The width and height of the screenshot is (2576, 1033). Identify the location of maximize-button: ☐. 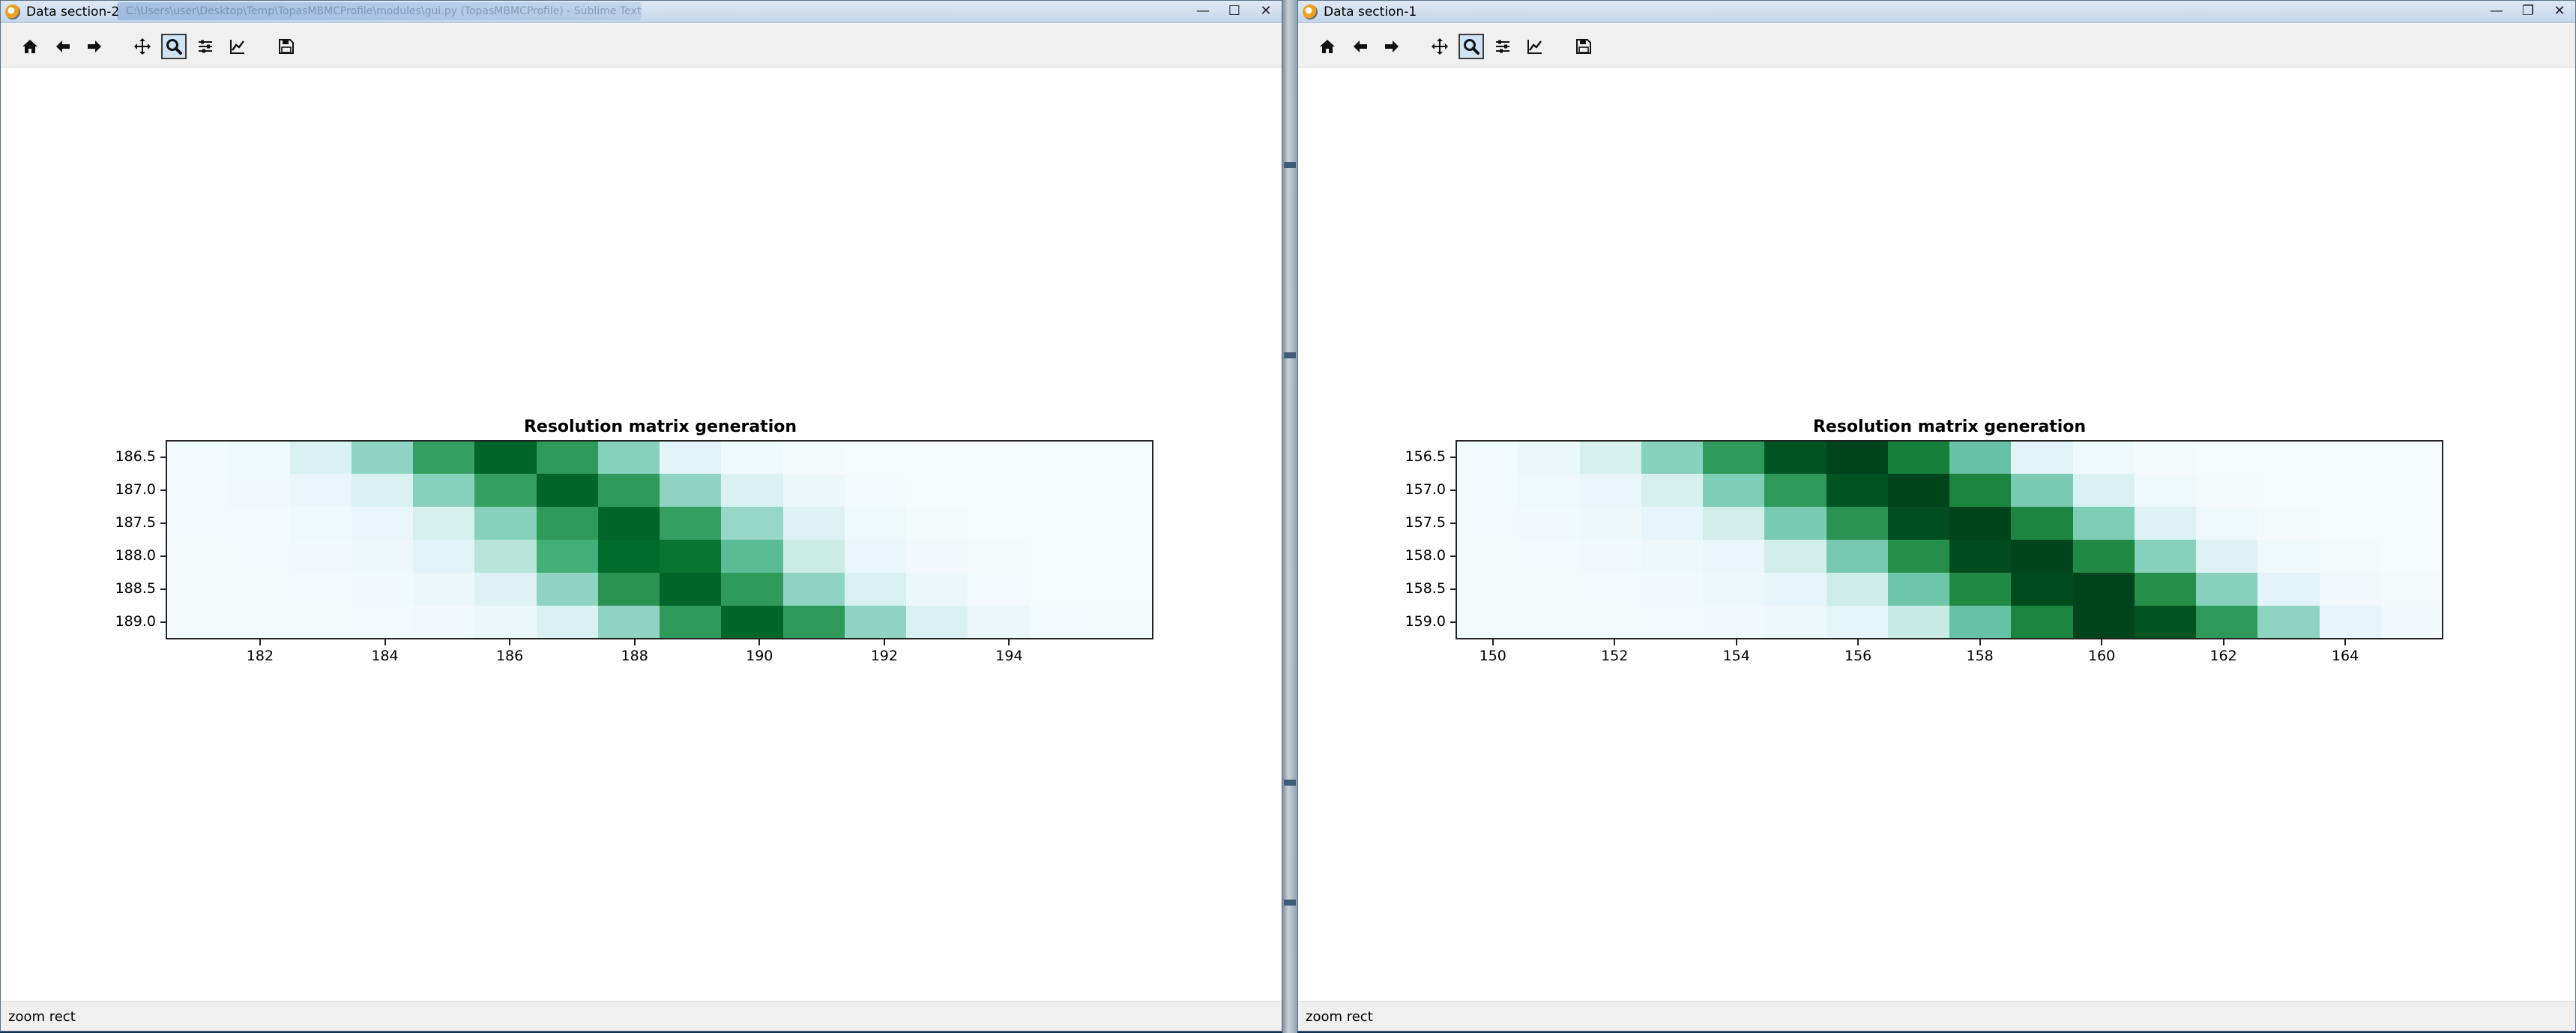
(1235, 10).